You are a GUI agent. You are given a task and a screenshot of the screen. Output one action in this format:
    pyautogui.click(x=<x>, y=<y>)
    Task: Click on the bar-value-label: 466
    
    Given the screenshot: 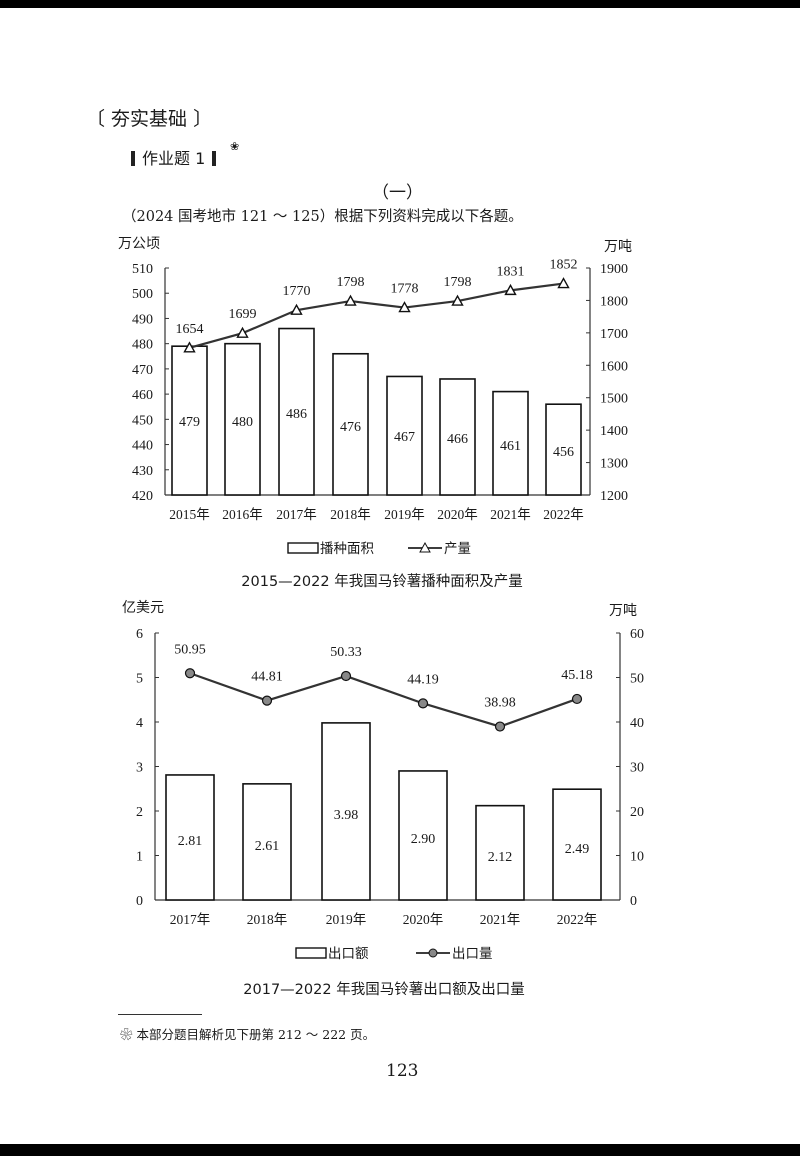 What is the action you would take?
    pyautogui.click(x=457, y=439)
    